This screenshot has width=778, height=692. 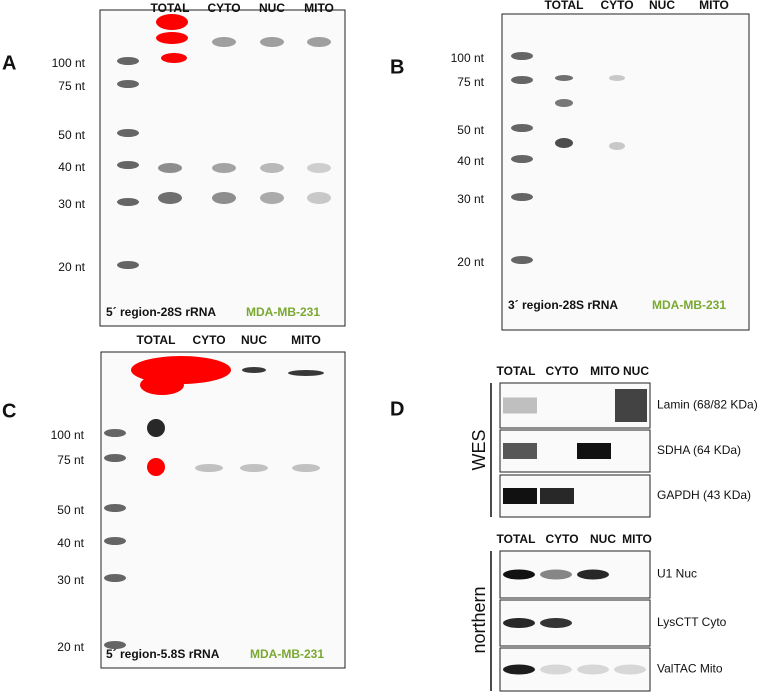 I want to click on panel-label: D, so click(x=397, y=409).